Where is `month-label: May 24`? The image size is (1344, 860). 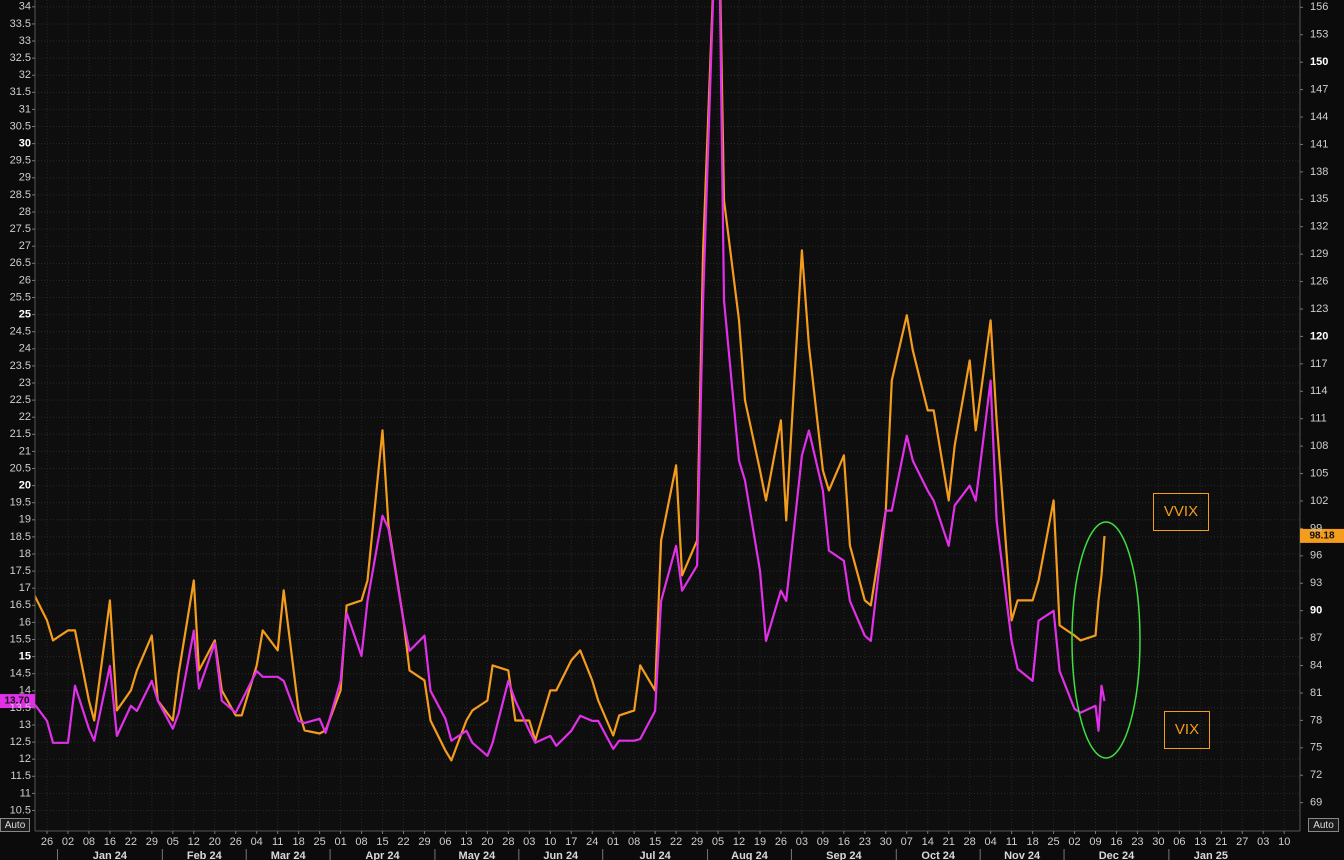
month-label: May 24 is located at coordinates (478, 855).